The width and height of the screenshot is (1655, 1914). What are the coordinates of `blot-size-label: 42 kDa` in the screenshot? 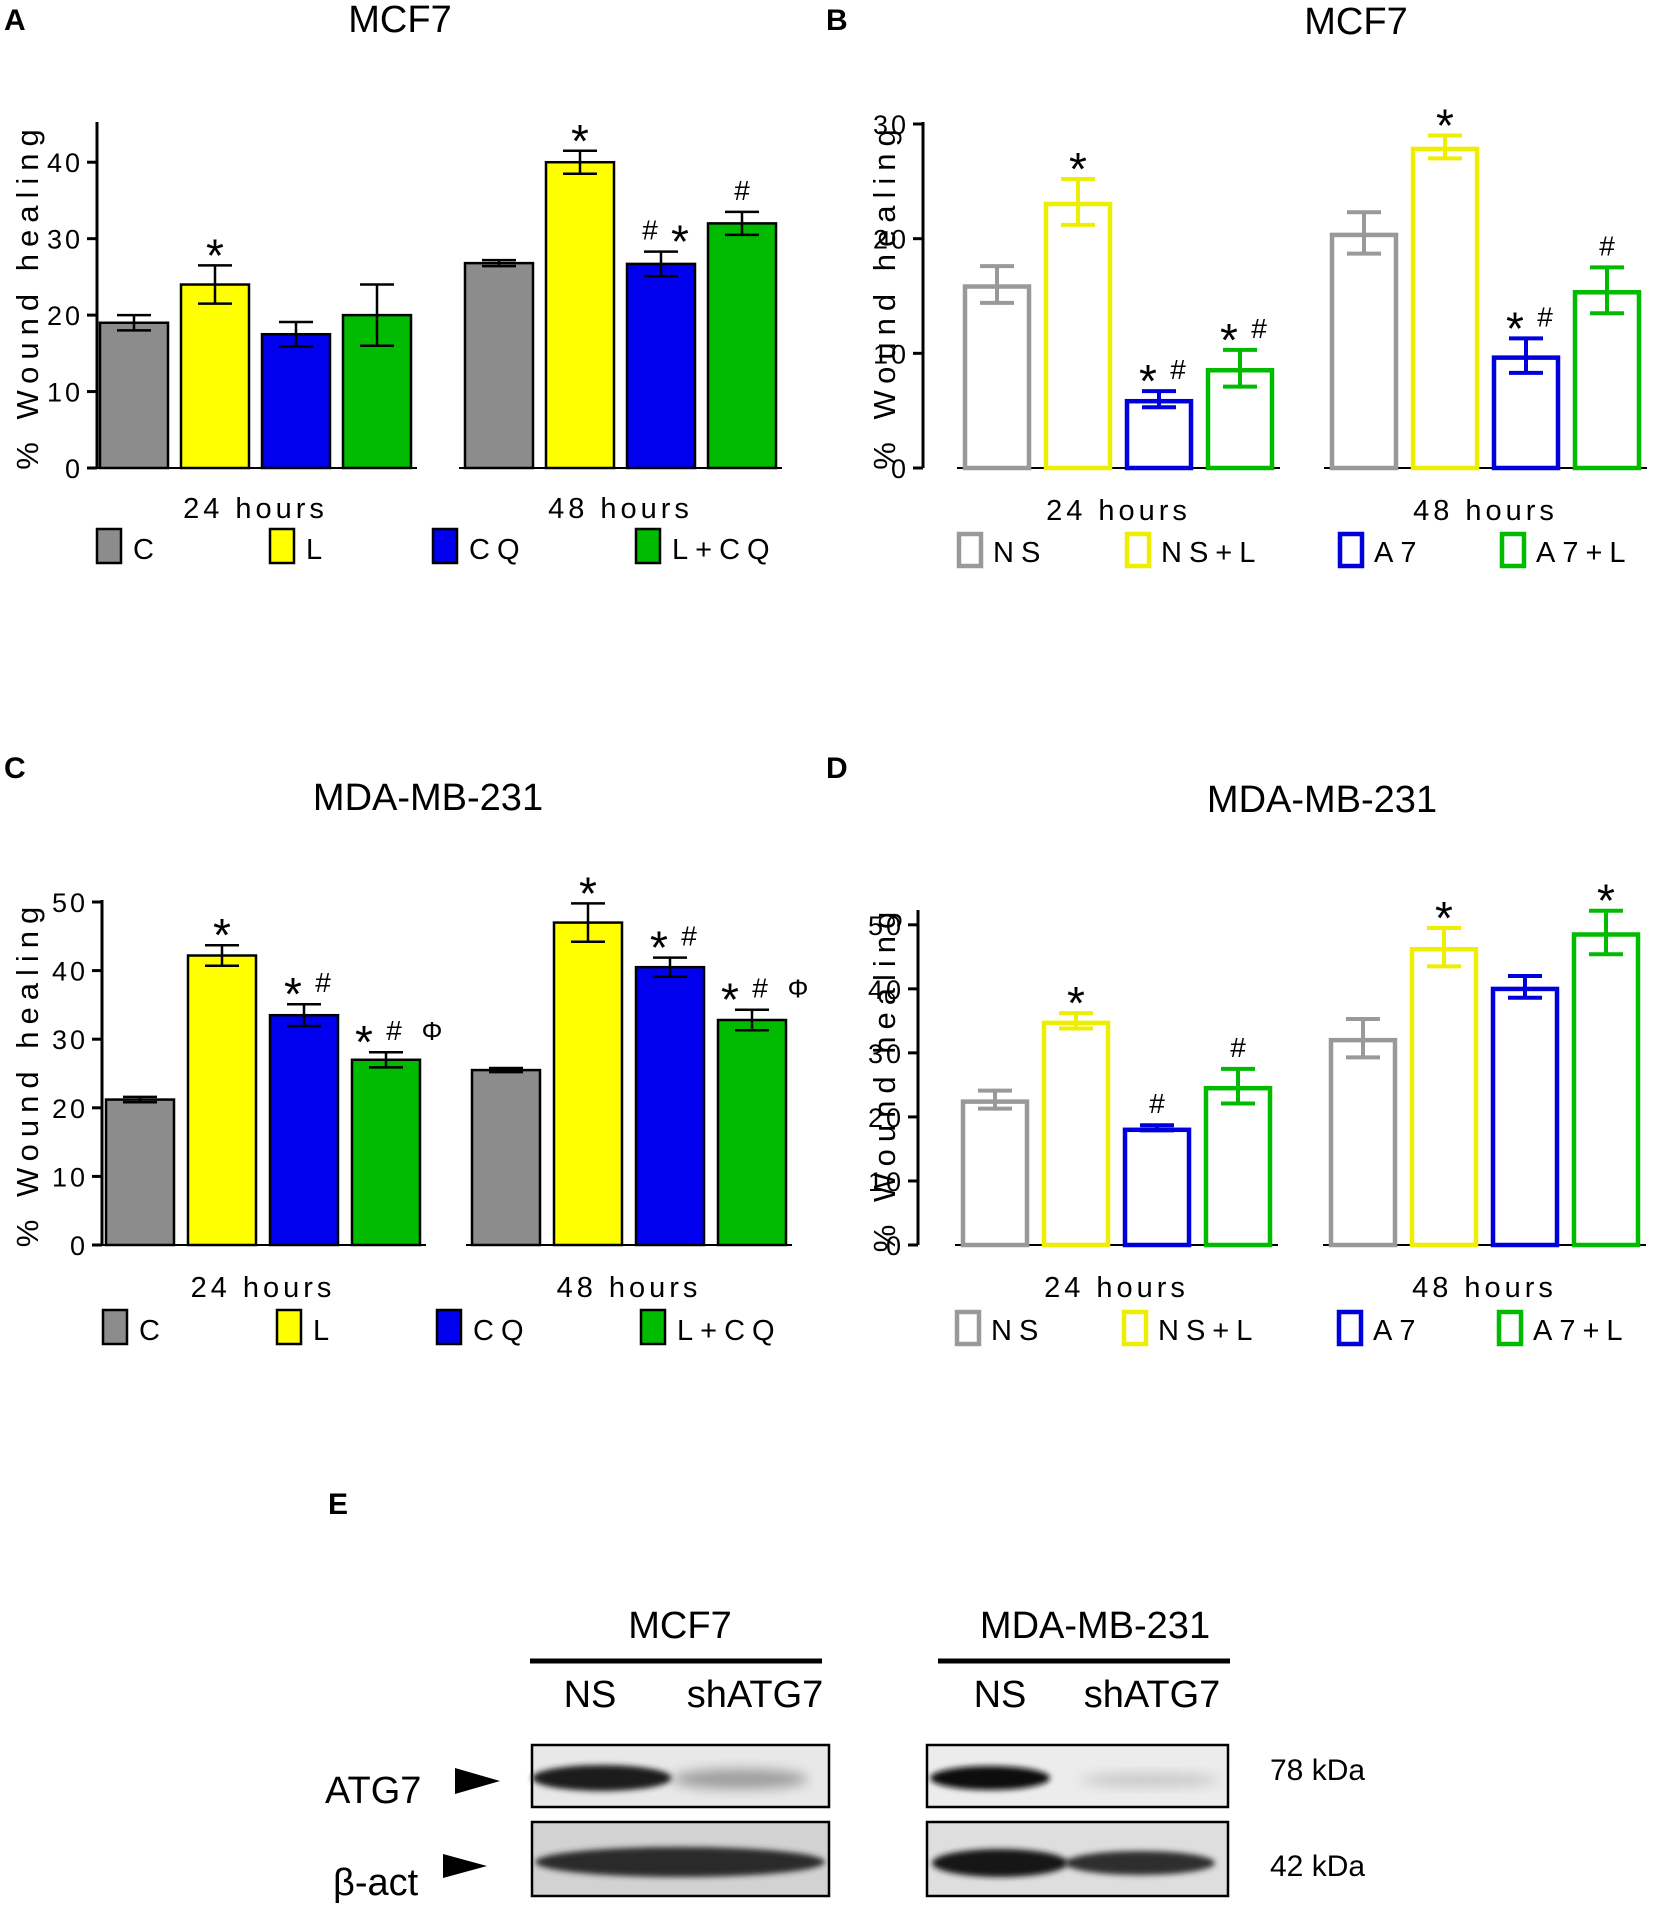 It's located at (1317, 1866).